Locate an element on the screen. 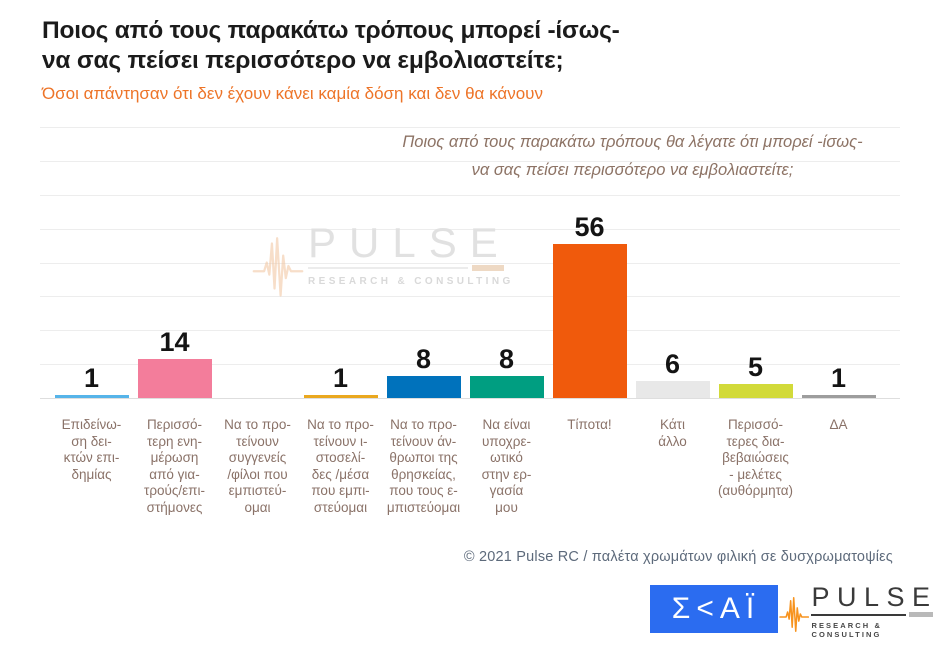 This screenshot has height=647, width=941. watermark-pulse-text: PULSE is located at coordinates (409, 242).